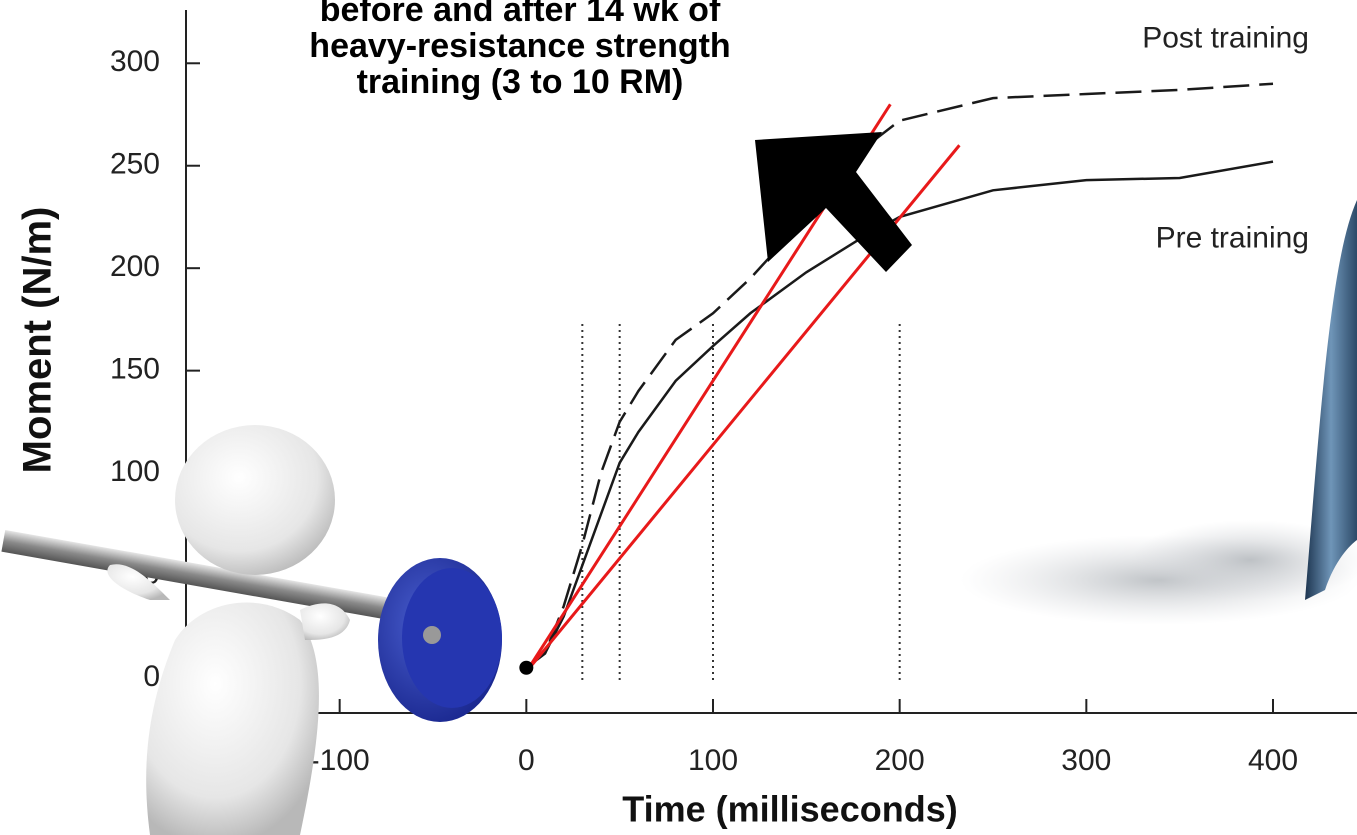 The height and width of the screenshot is (835, 1357). Describe the element at coordinates (135, 471) in the screenshot. I see `y-tick-label: 100` at that location.